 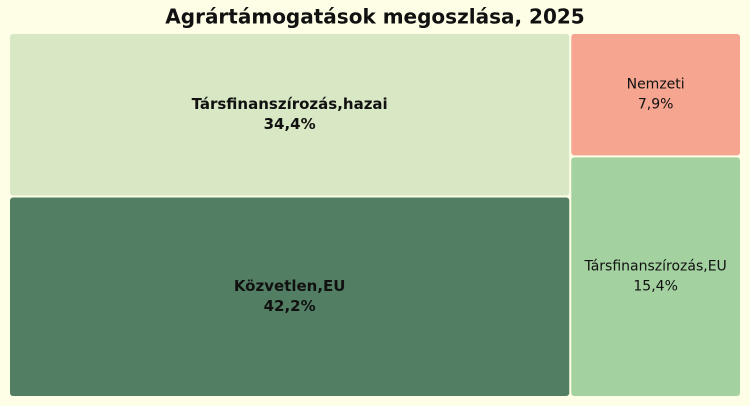 What do you see at coordinates (656, 105) in the screenshot?
I see `value-label: 7,9%` at bounding box center [656, 105].